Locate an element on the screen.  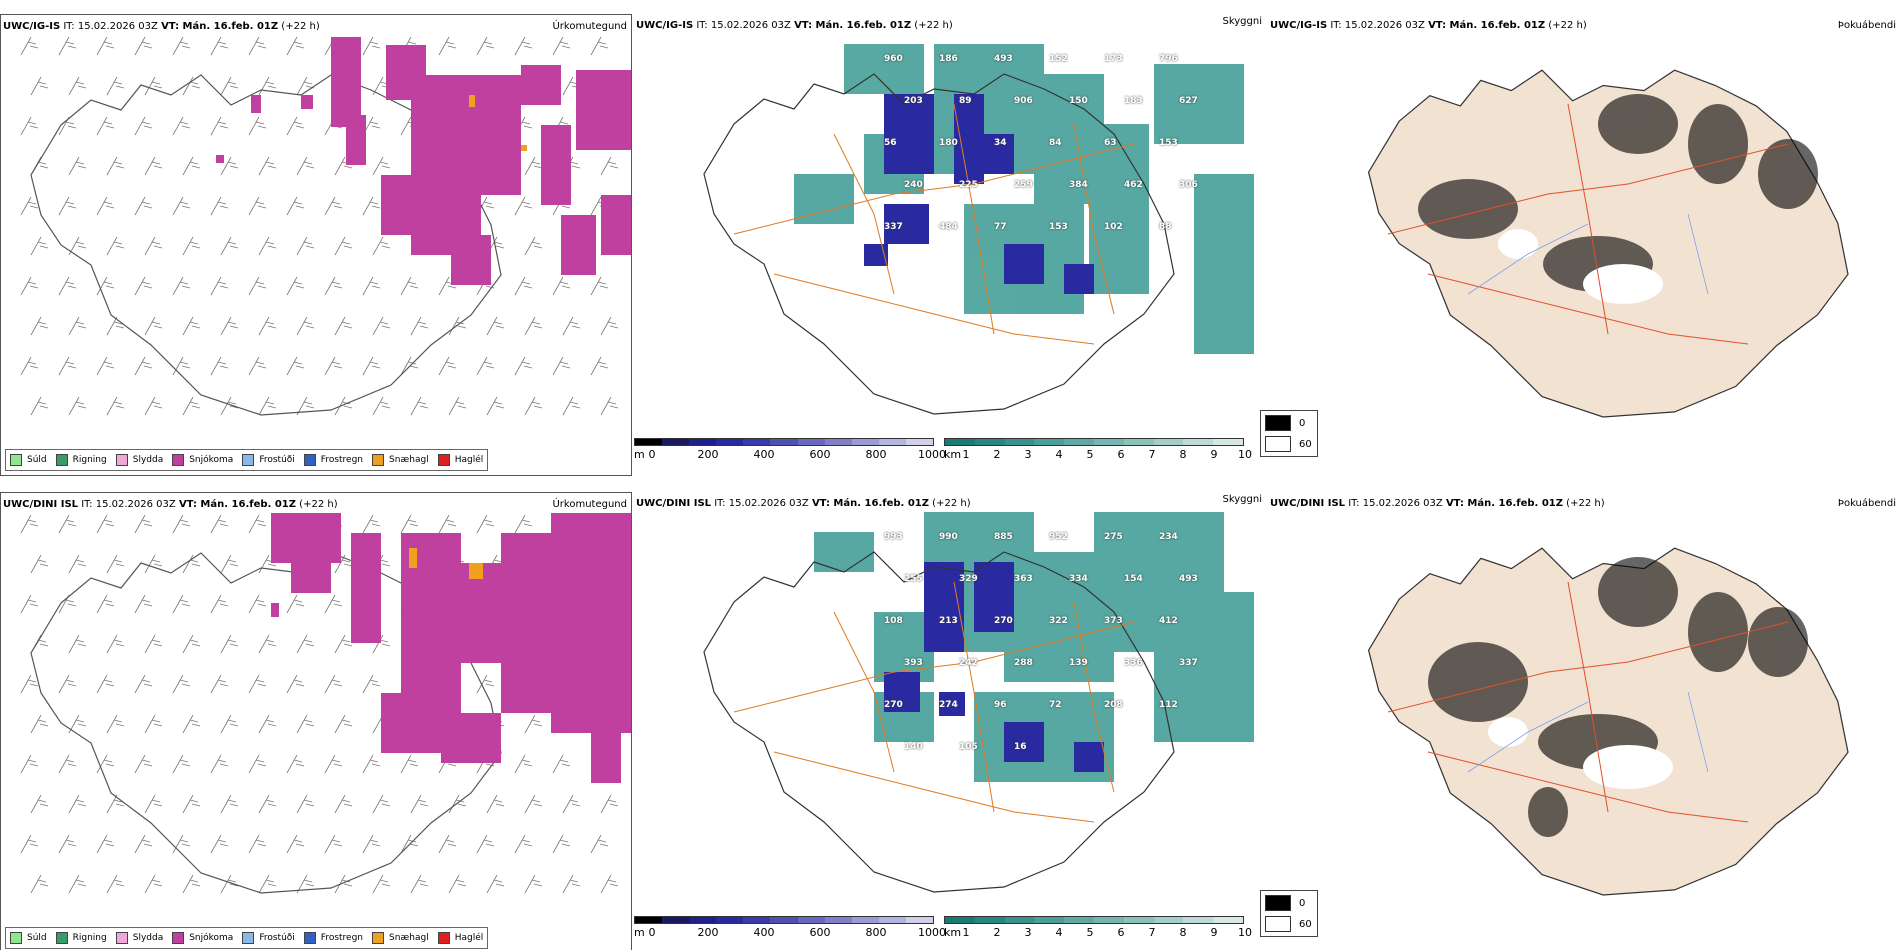
cloud-map-canvas is located at coordinates (978, 702).